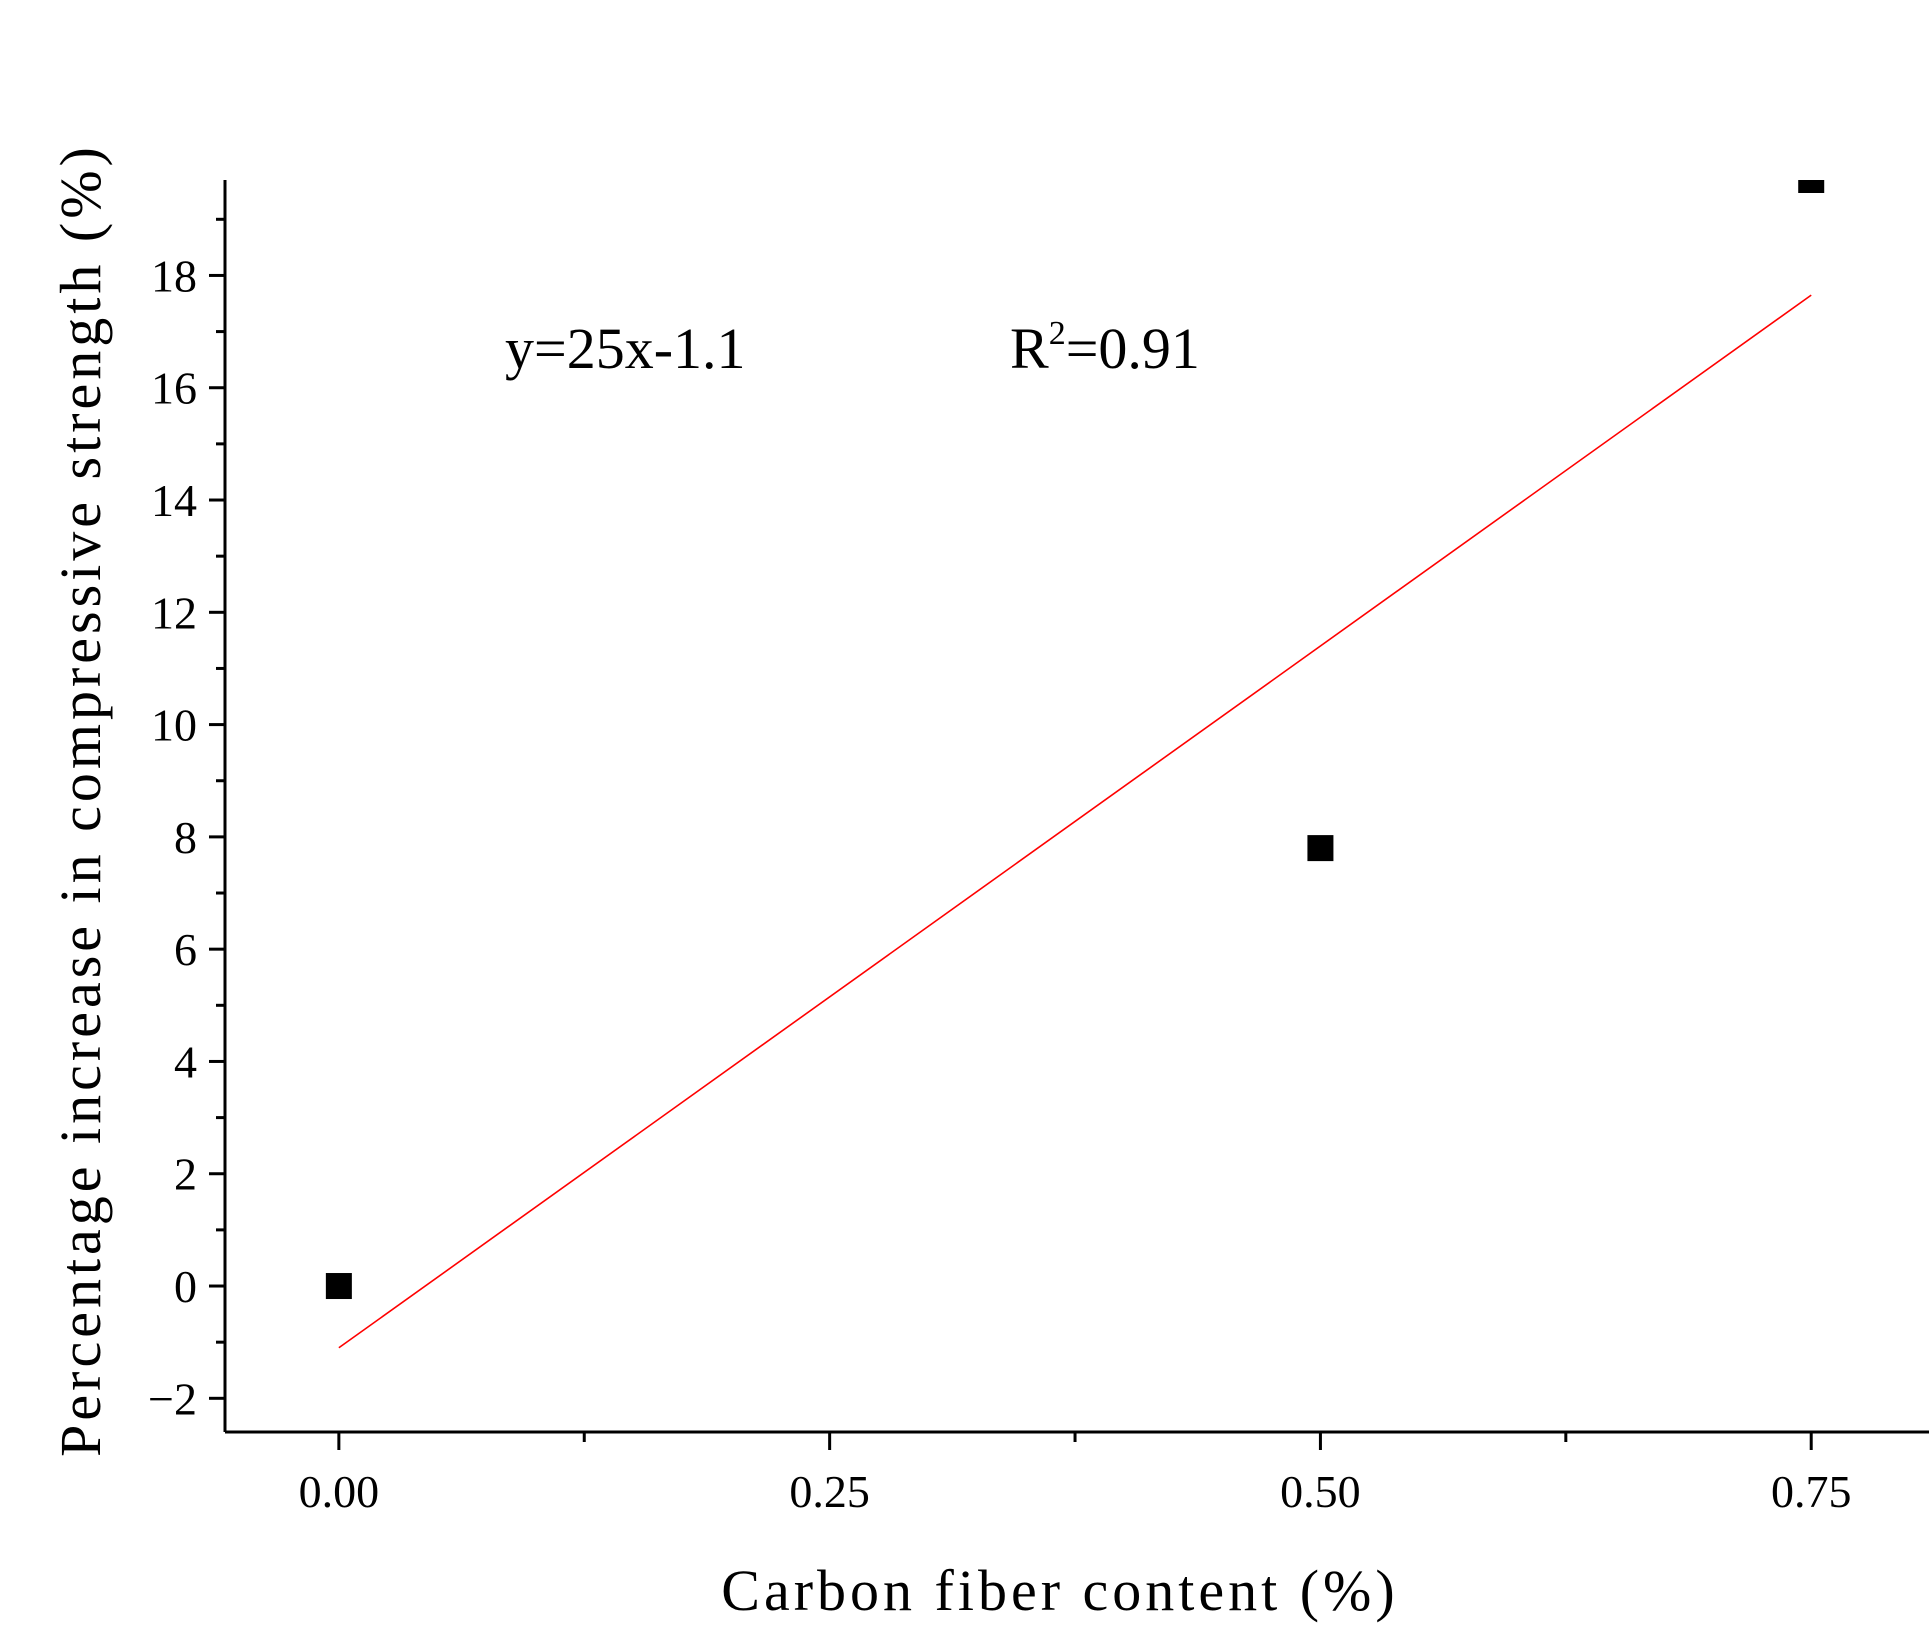  I want to click on y-ticks: −2 0 2 4 6 8 10 12 14 16 18, so click(186, 820).